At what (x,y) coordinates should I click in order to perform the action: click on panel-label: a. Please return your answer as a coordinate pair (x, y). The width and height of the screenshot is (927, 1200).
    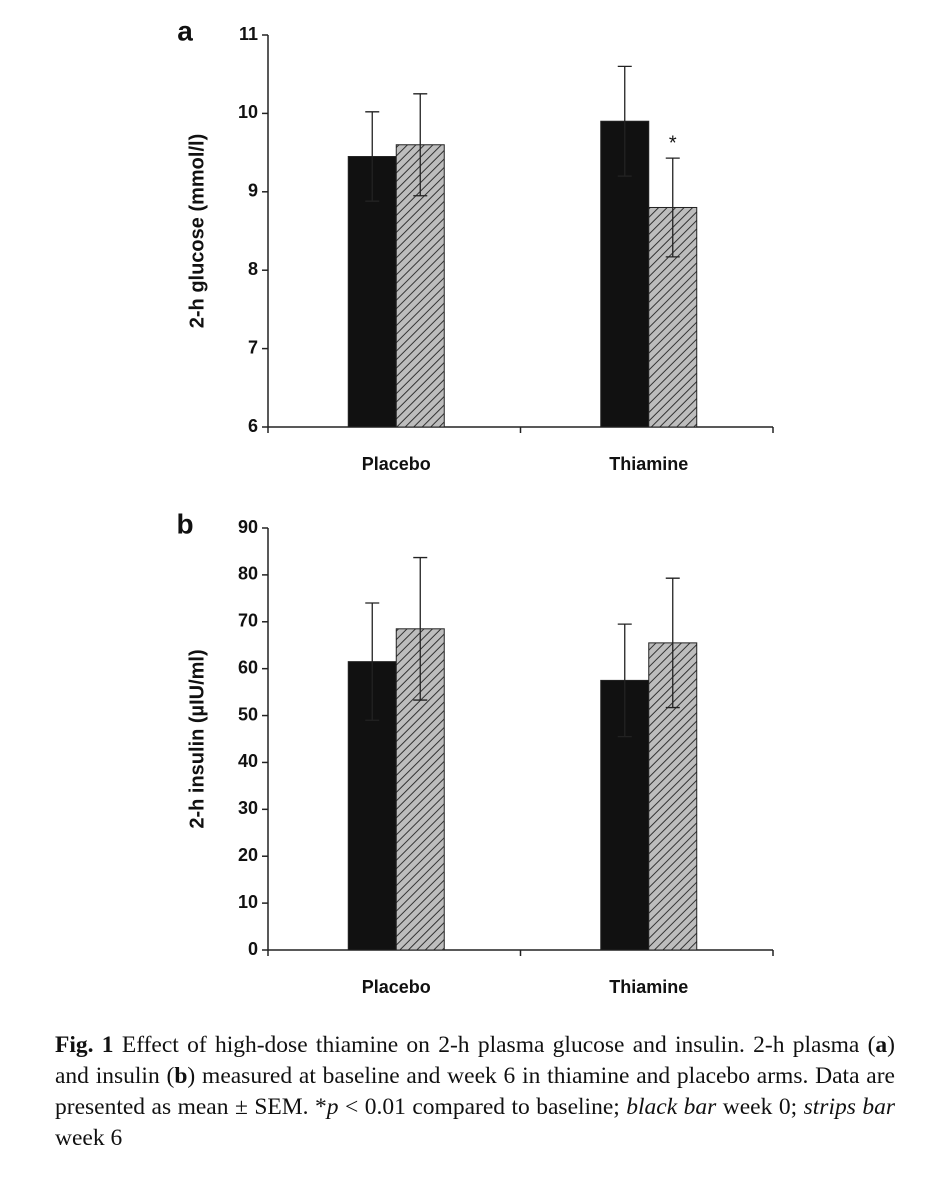
    Looking at the image, I should click on (185, 30).